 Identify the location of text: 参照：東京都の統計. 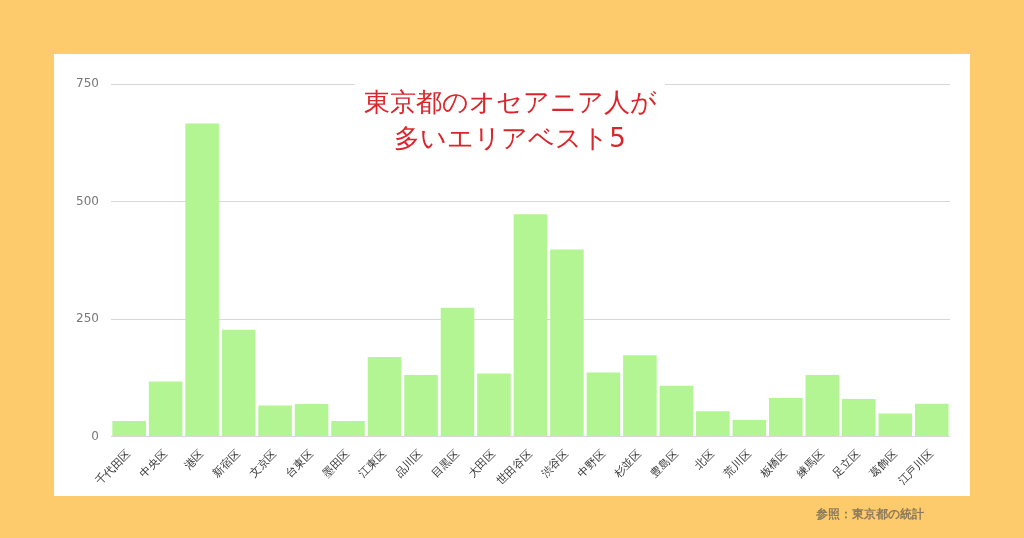
(870, 514).